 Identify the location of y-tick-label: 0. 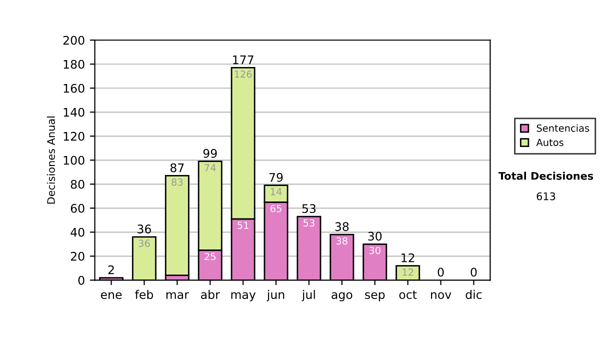
(81, 280).